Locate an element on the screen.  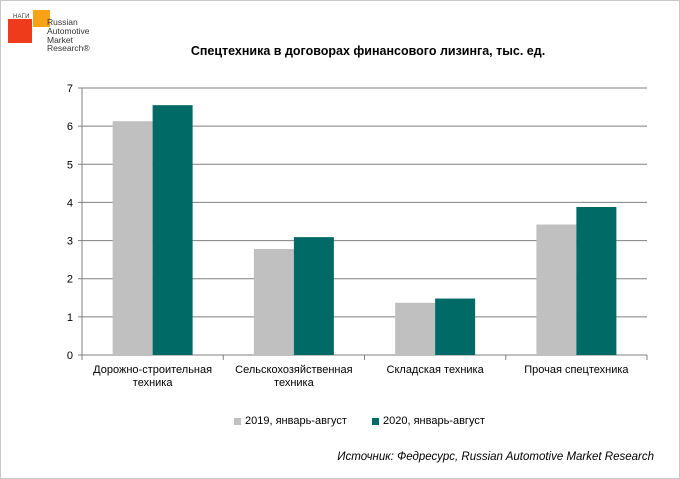
logo-brand-line: Automotive is located at coordinates (68, 30).